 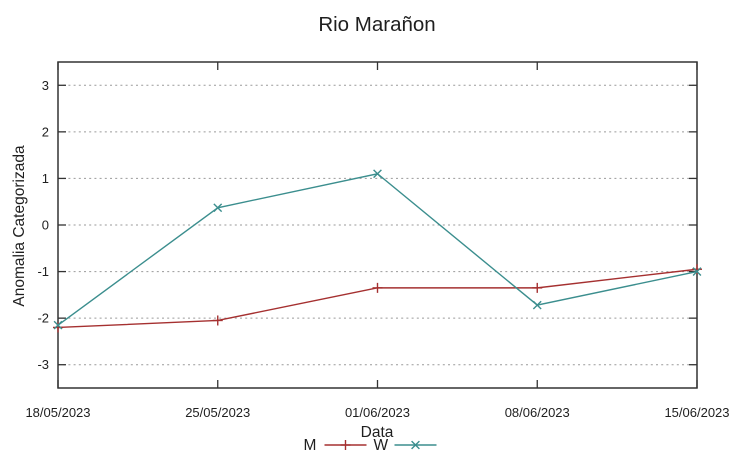 What do you see at coordinates (537, 412) in the screenshot?
I see `x-tick-label: 08/06/2023` at bounding box center [537, 412].